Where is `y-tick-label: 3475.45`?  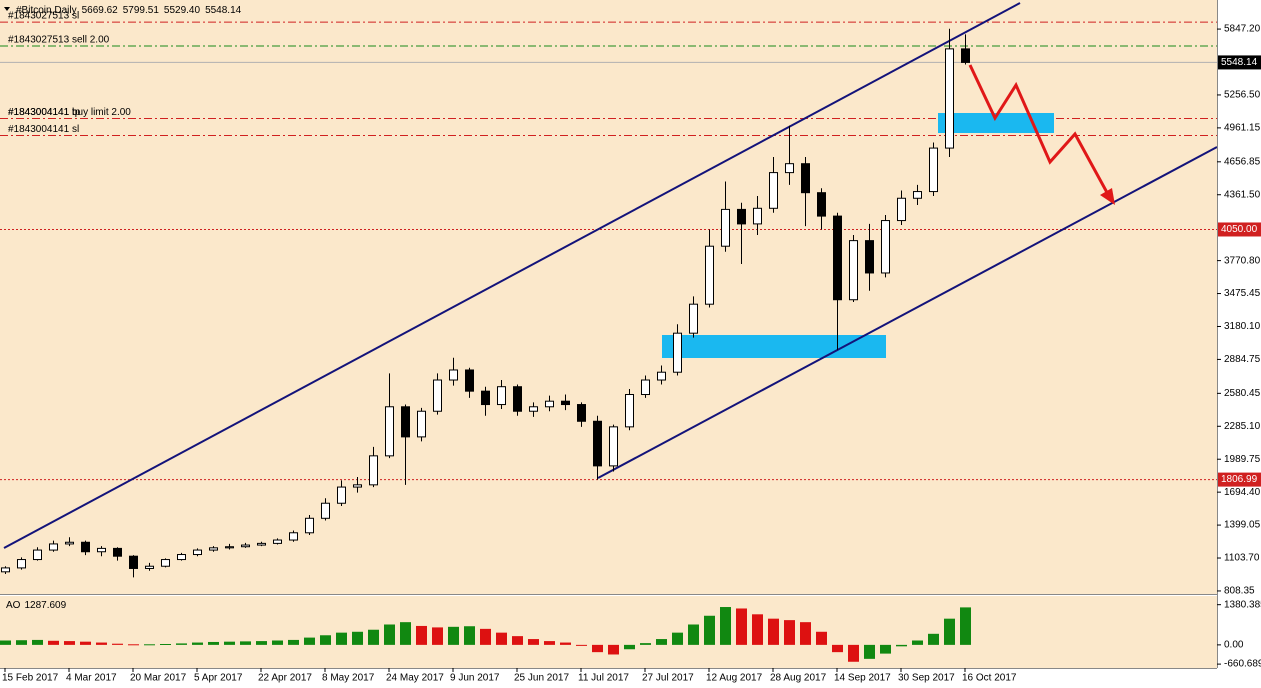 y-tick-label: 3475.45 is located at coordinates (1242, 293).